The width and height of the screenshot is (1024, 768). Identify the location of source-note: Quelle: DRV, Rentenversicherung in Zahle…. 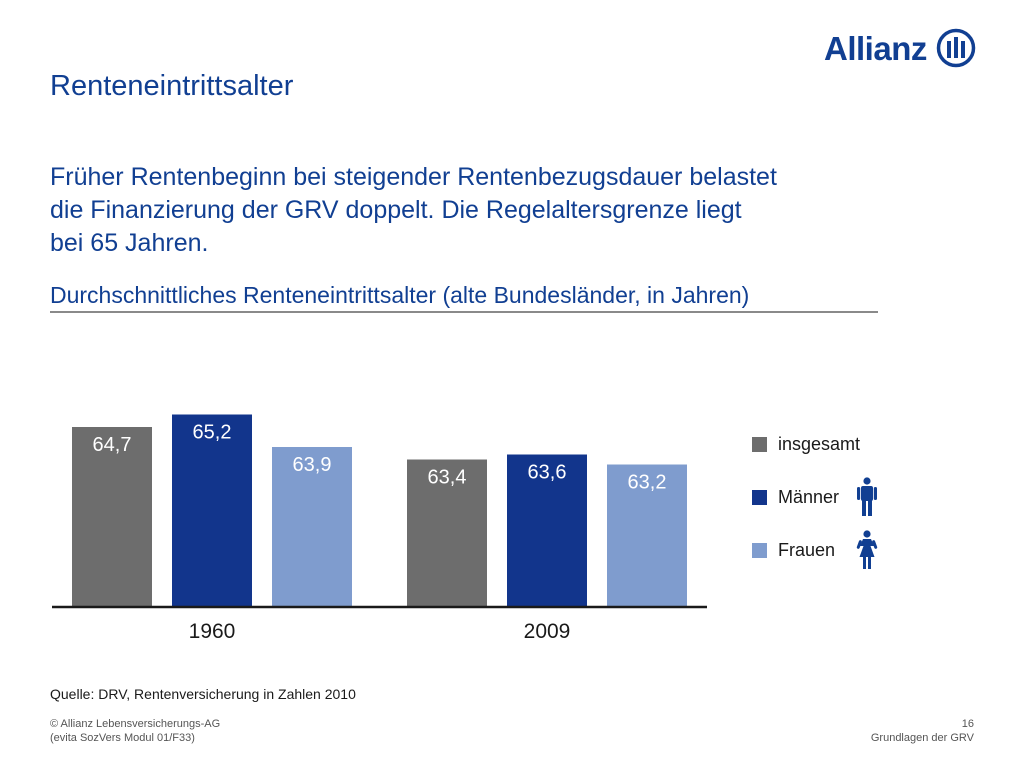
(203, 694).